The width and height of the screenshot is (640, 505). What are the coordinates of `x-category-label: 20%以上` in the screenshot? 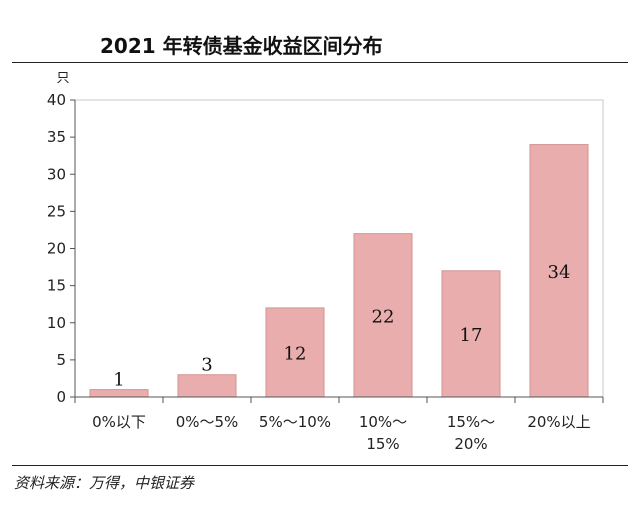 It's located at (558, 422).